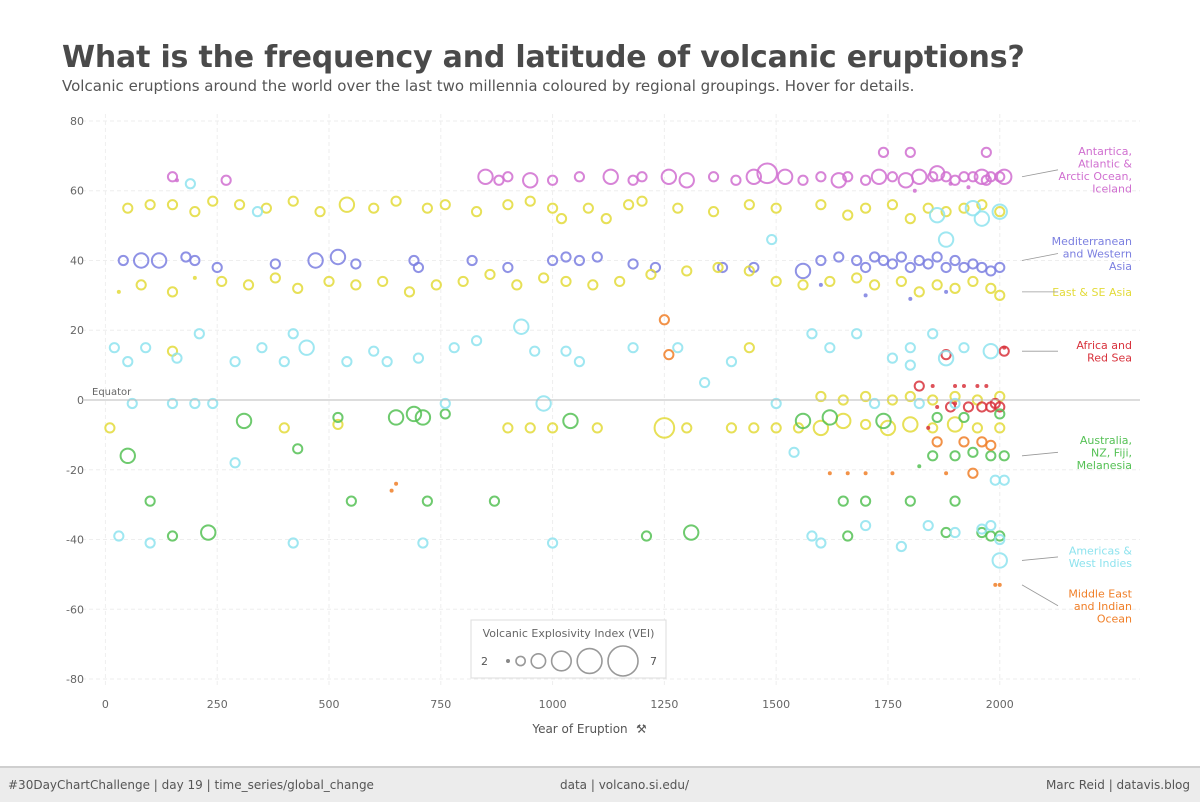 This screenshot has height=802, width=1200. I want to click on x-tick-label: 1750, so click(888, 704).